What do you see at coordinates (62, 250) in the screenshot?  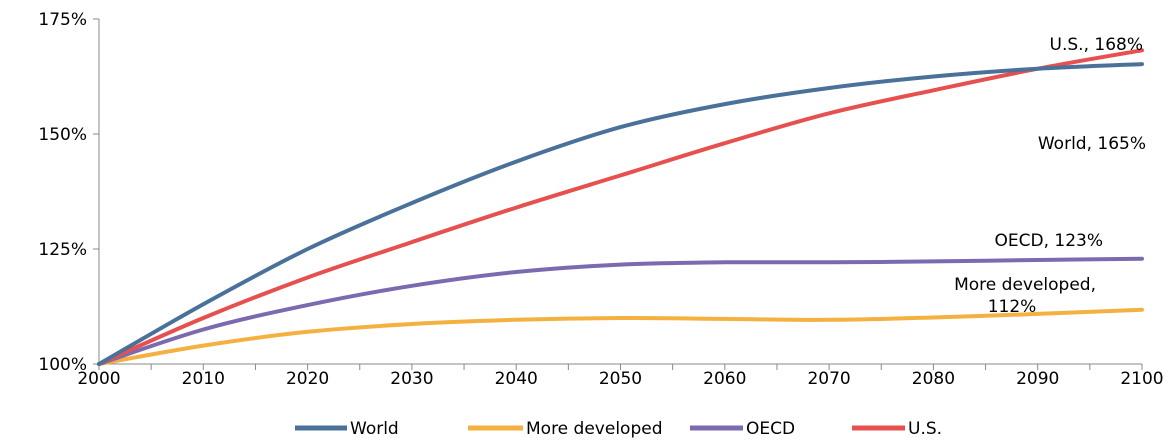 I see `y-tick-label: 125%` at bounding box center [62, 250].